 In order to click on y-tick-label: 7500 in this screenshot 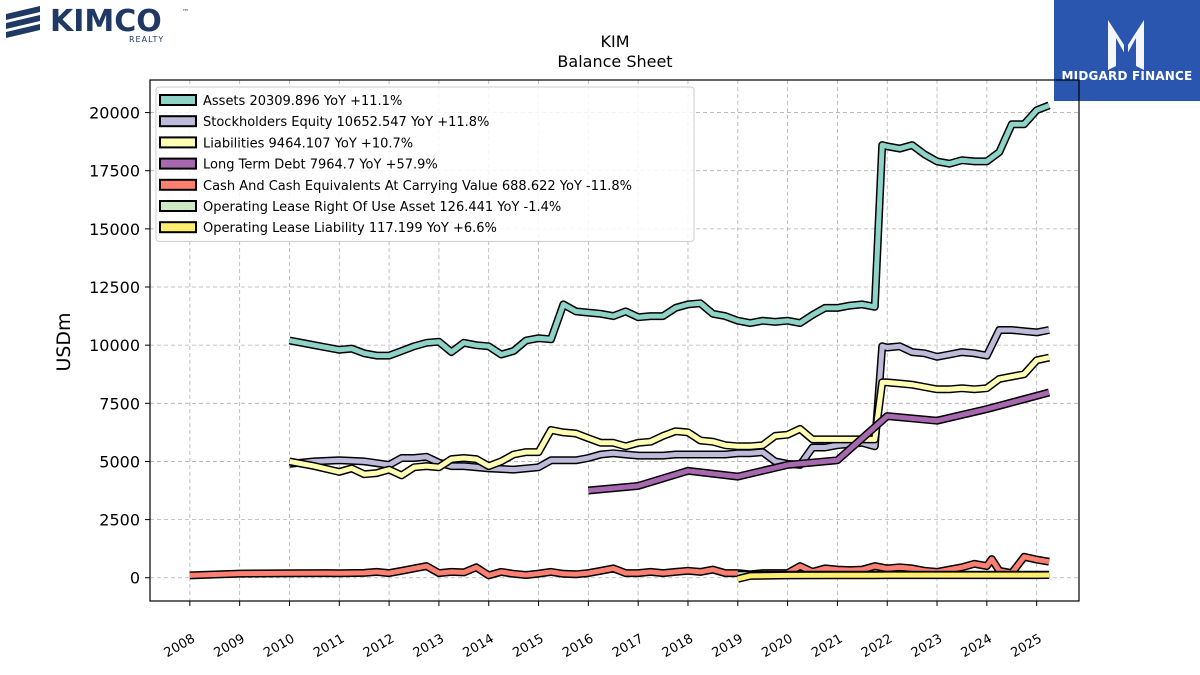, I will do `click(119, 403)`.